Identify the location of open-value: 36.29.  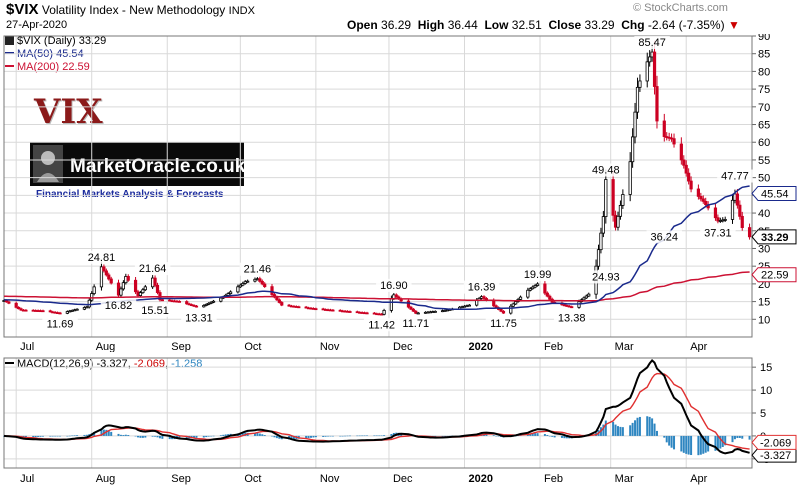
(396, 25).